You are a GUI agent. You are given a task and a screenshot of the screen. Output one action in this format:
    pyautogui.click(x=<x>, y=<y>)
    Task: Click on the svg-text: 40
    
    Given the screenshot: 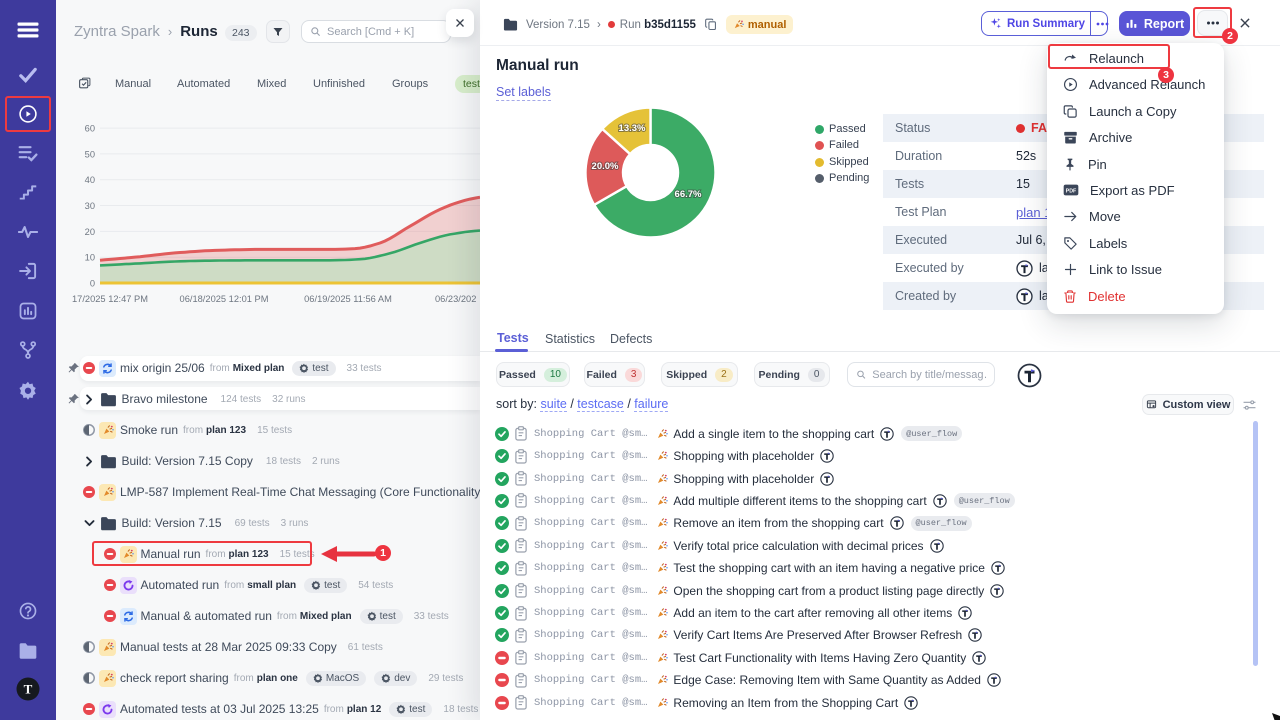 What is the action you would take?
    pyautogui.click(x=90, y=180)
    